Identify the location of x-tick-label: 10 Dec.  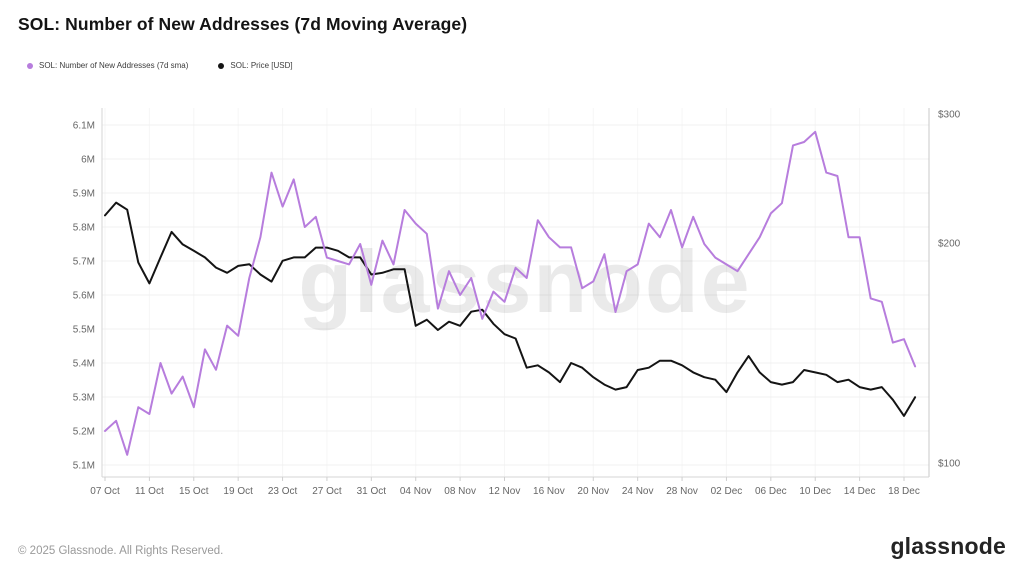
(815, 491).